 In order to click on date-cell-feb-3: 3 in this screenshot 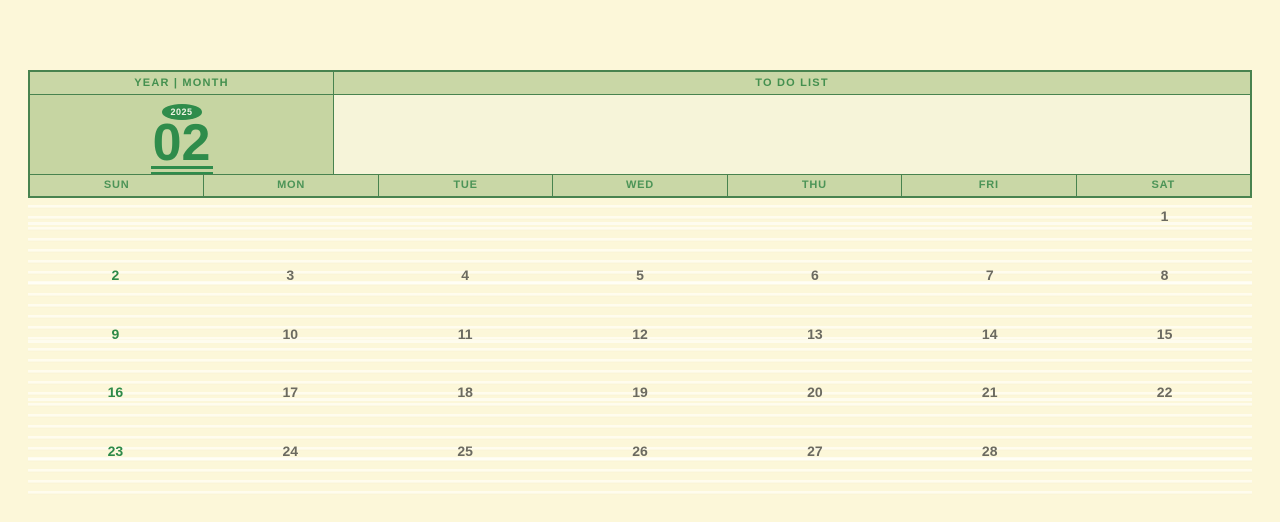, I will do `click(290, 275)`.